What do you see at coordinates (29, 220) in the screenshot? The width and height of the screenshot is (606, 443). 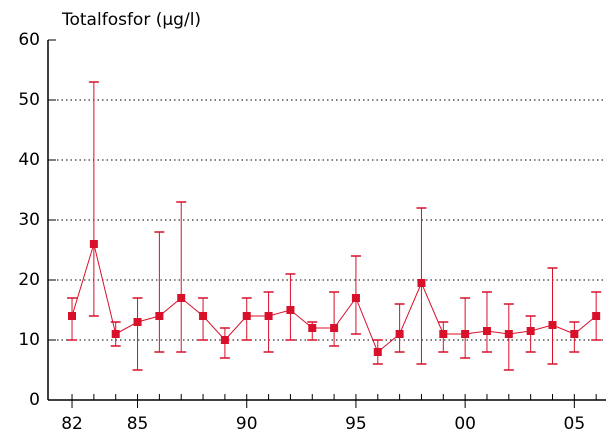 I see `y-tick-label: 30` at bounding box center [29, 220].